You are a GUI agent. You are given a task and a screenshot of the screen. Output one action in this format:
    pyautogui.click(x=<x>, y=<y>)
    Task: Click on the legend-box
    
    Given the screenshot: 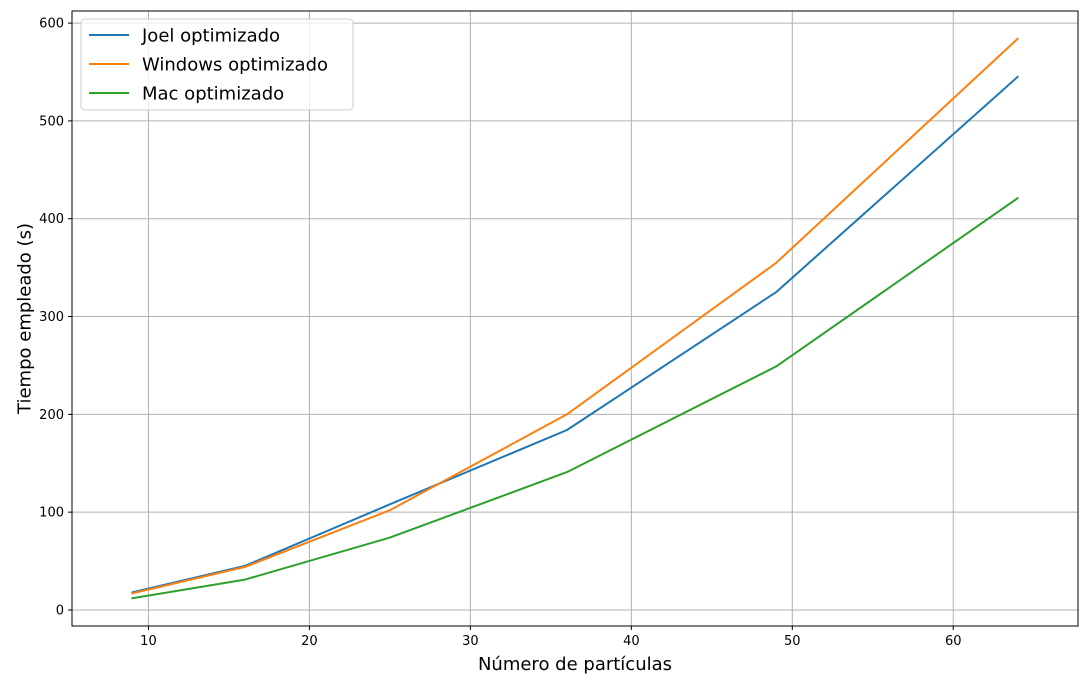 What is the action you would take?
    pyautogui.click(x=217, y=64)
    